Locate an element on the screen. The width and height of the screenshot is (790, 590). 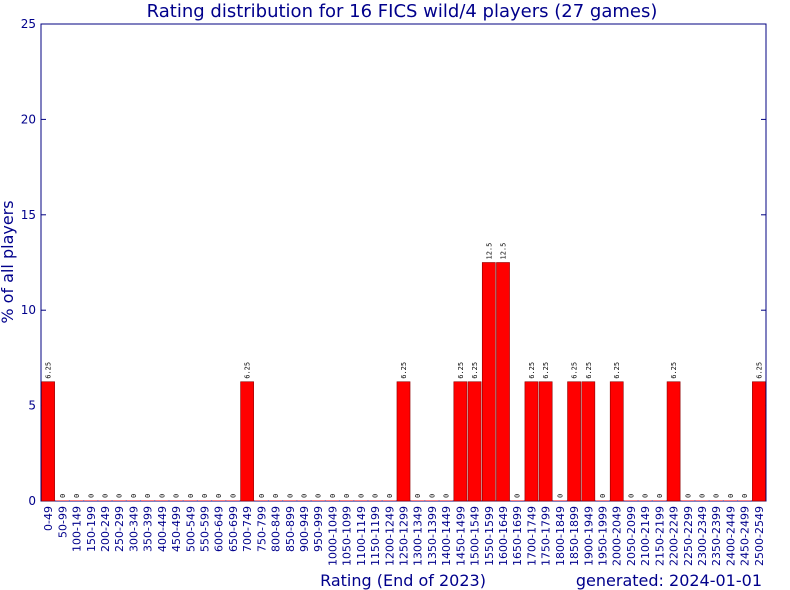
x-tick-label: 950-999 is located at coordinates (318, 529).